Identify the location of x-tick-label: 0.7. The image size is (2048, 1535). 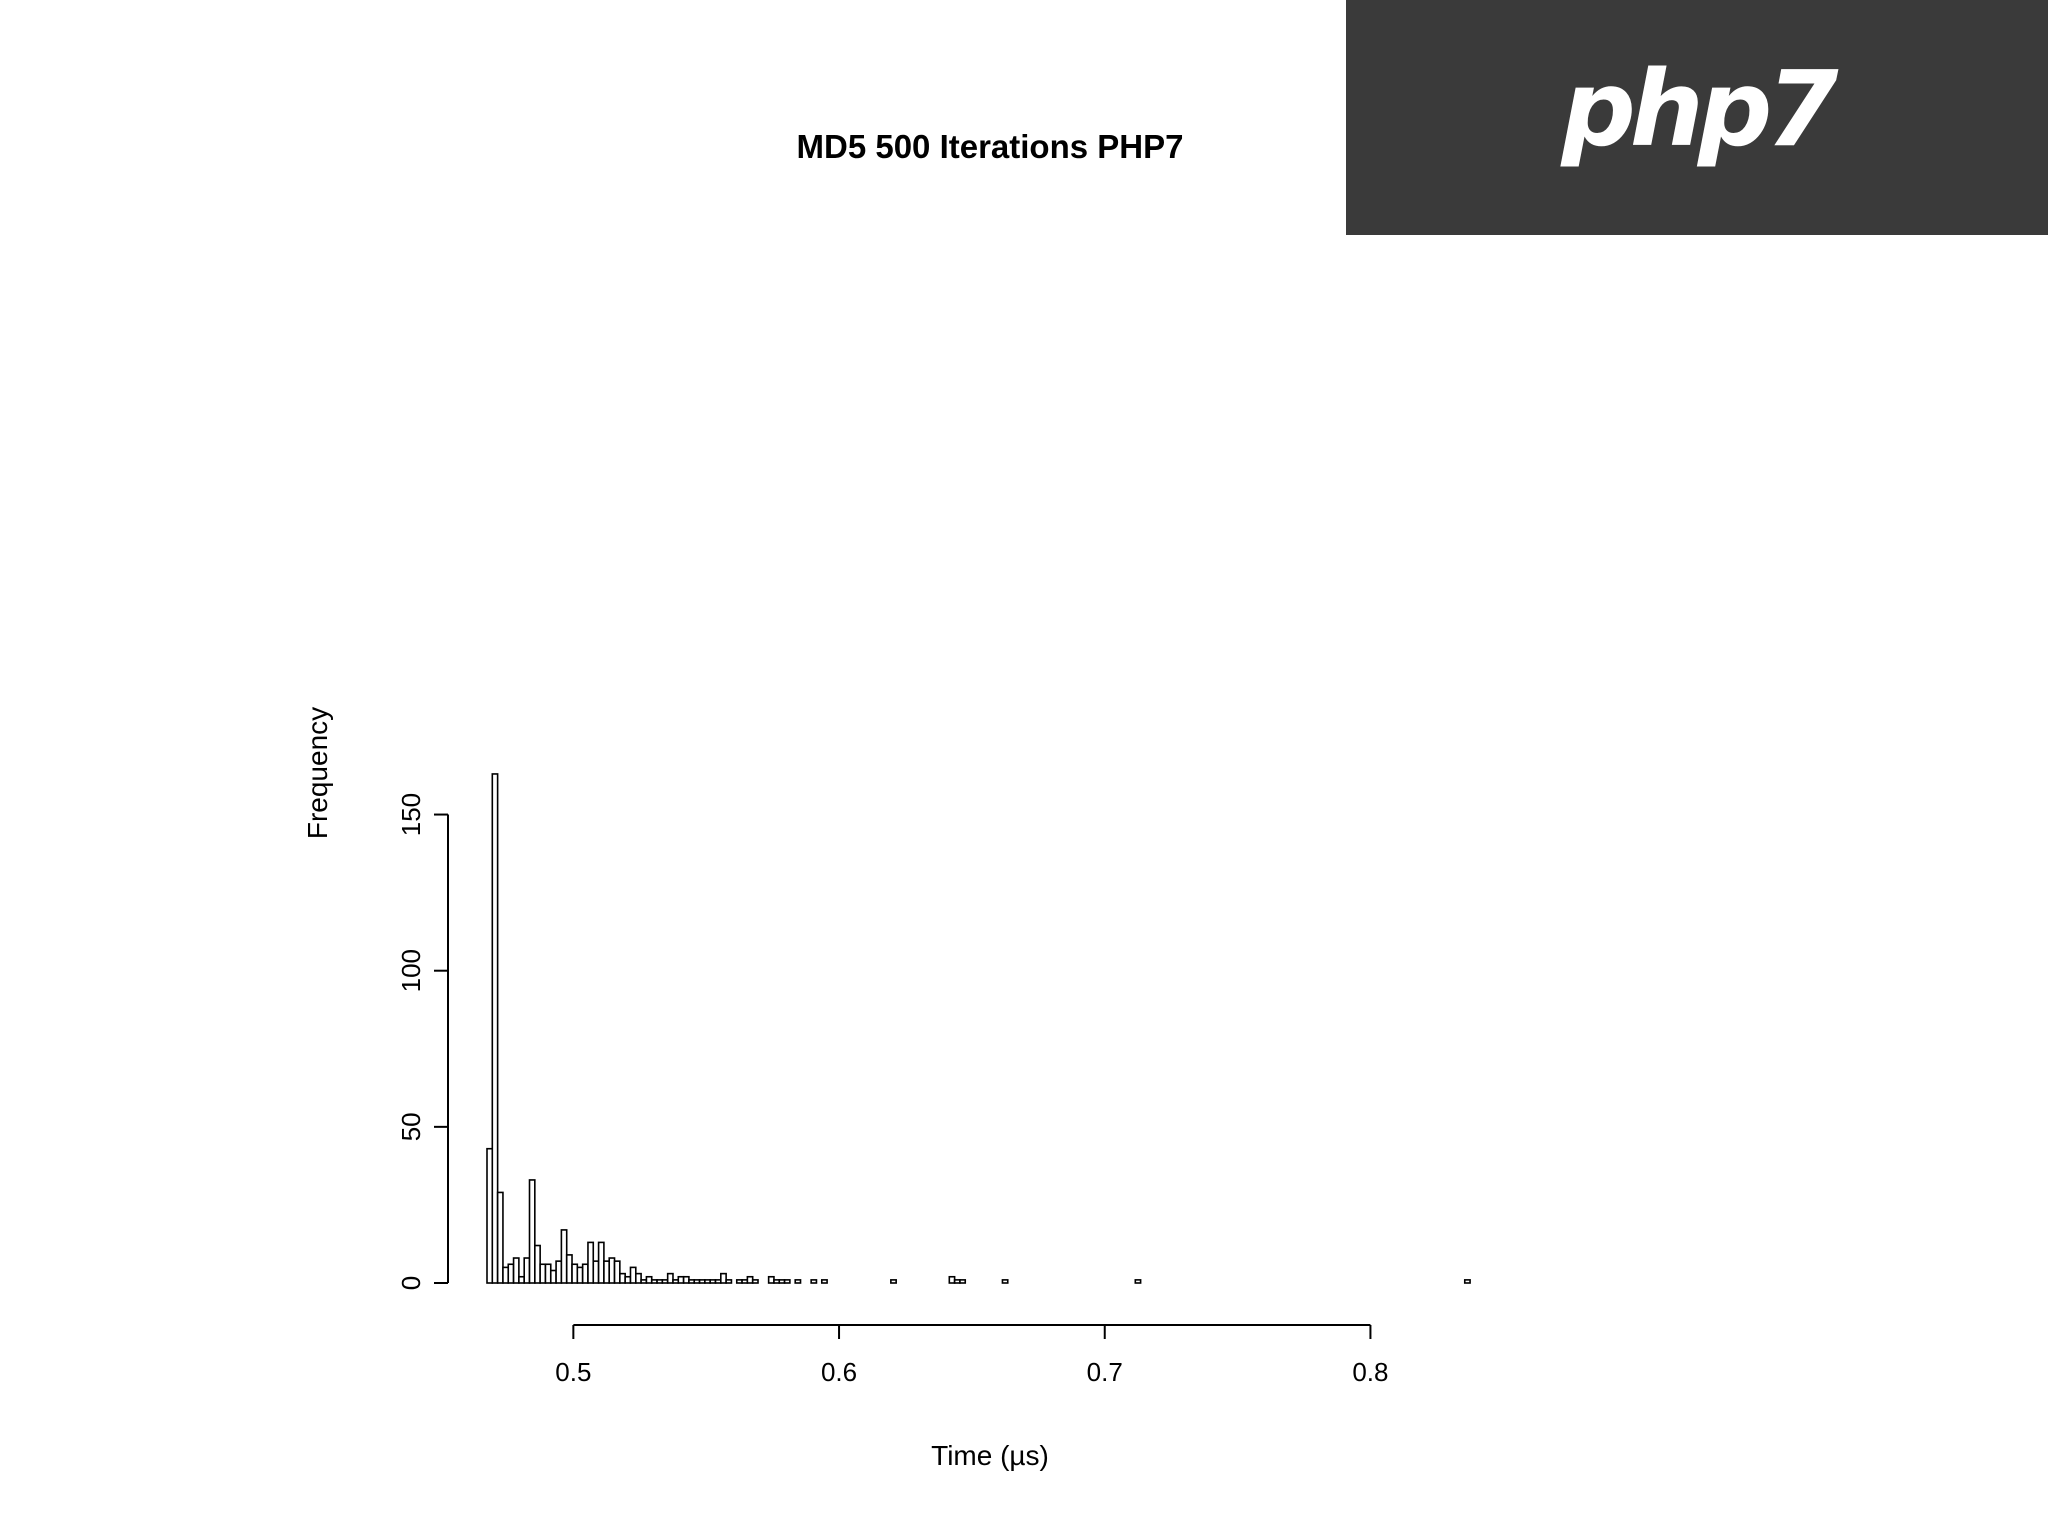
(1105, 1372).